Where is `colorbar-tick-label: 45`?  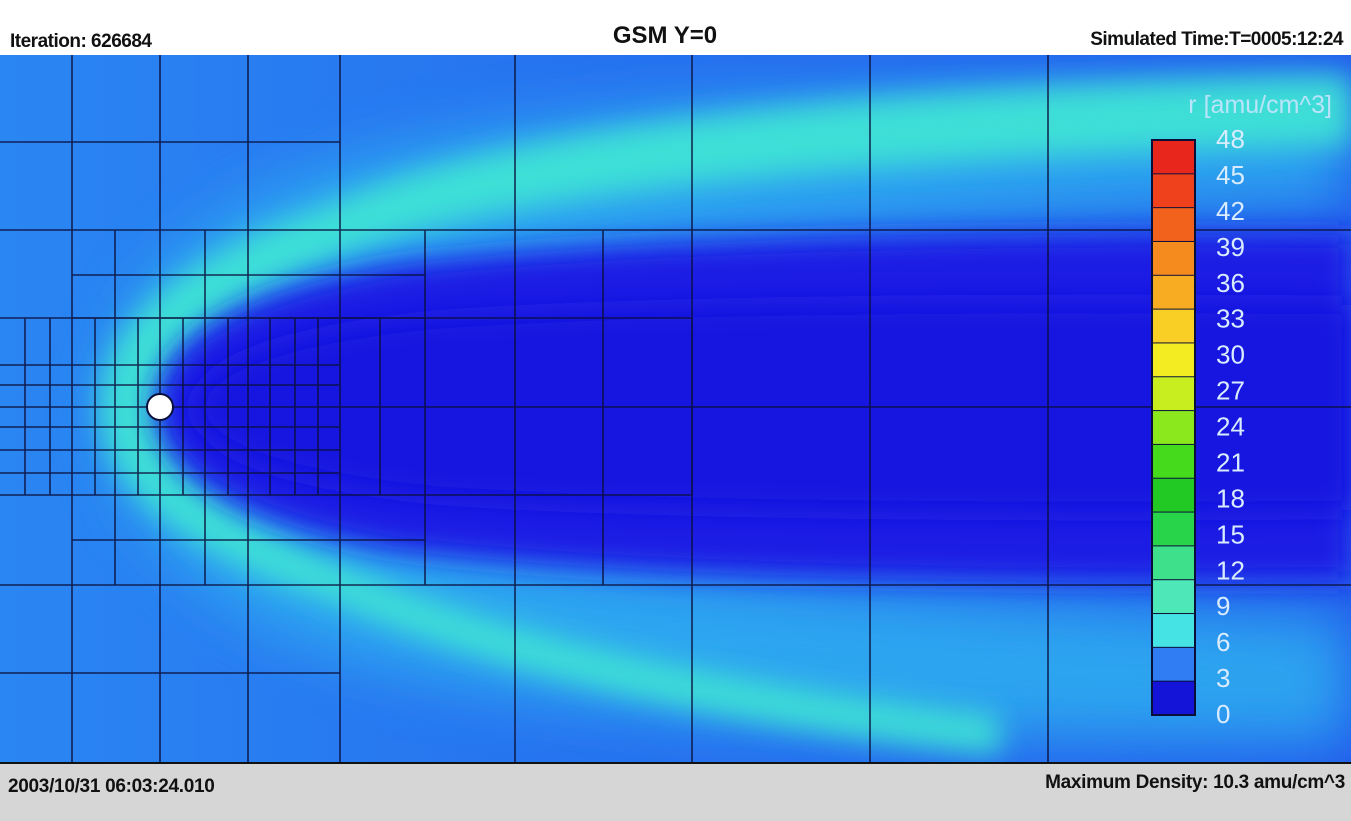
colorbar-tick-label: 45 is located at coordinates (1230, 175).